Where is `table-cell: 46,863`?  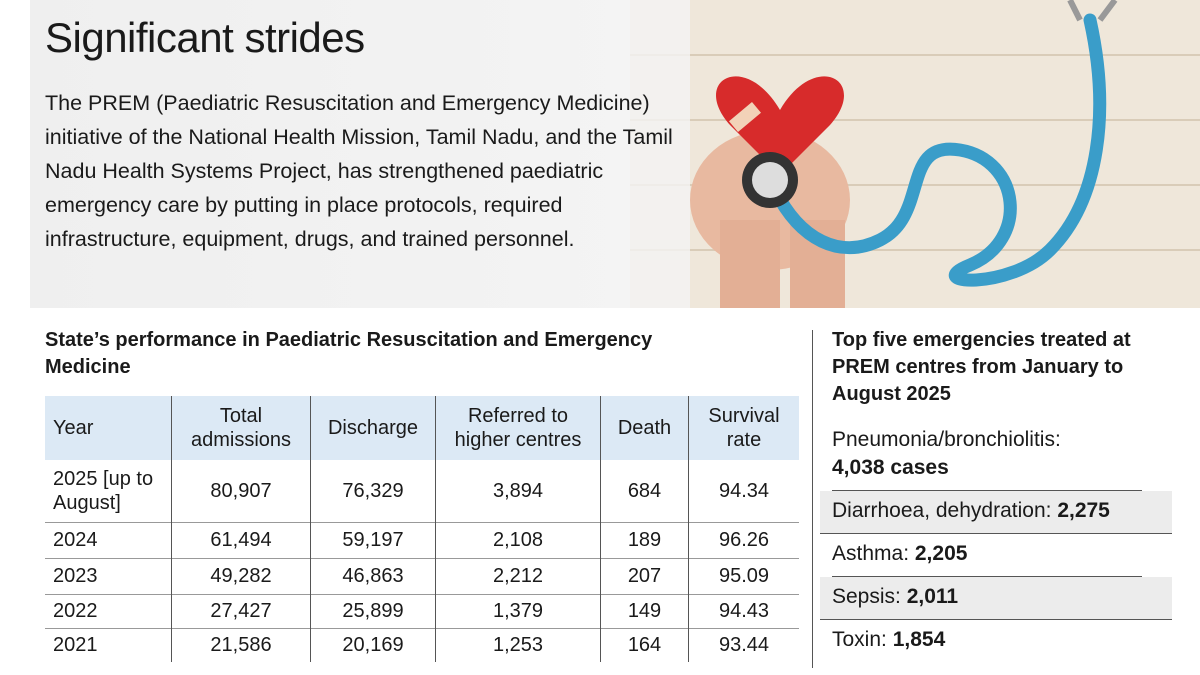 table-cell: 46,863 is located at coordinates (373, 576).